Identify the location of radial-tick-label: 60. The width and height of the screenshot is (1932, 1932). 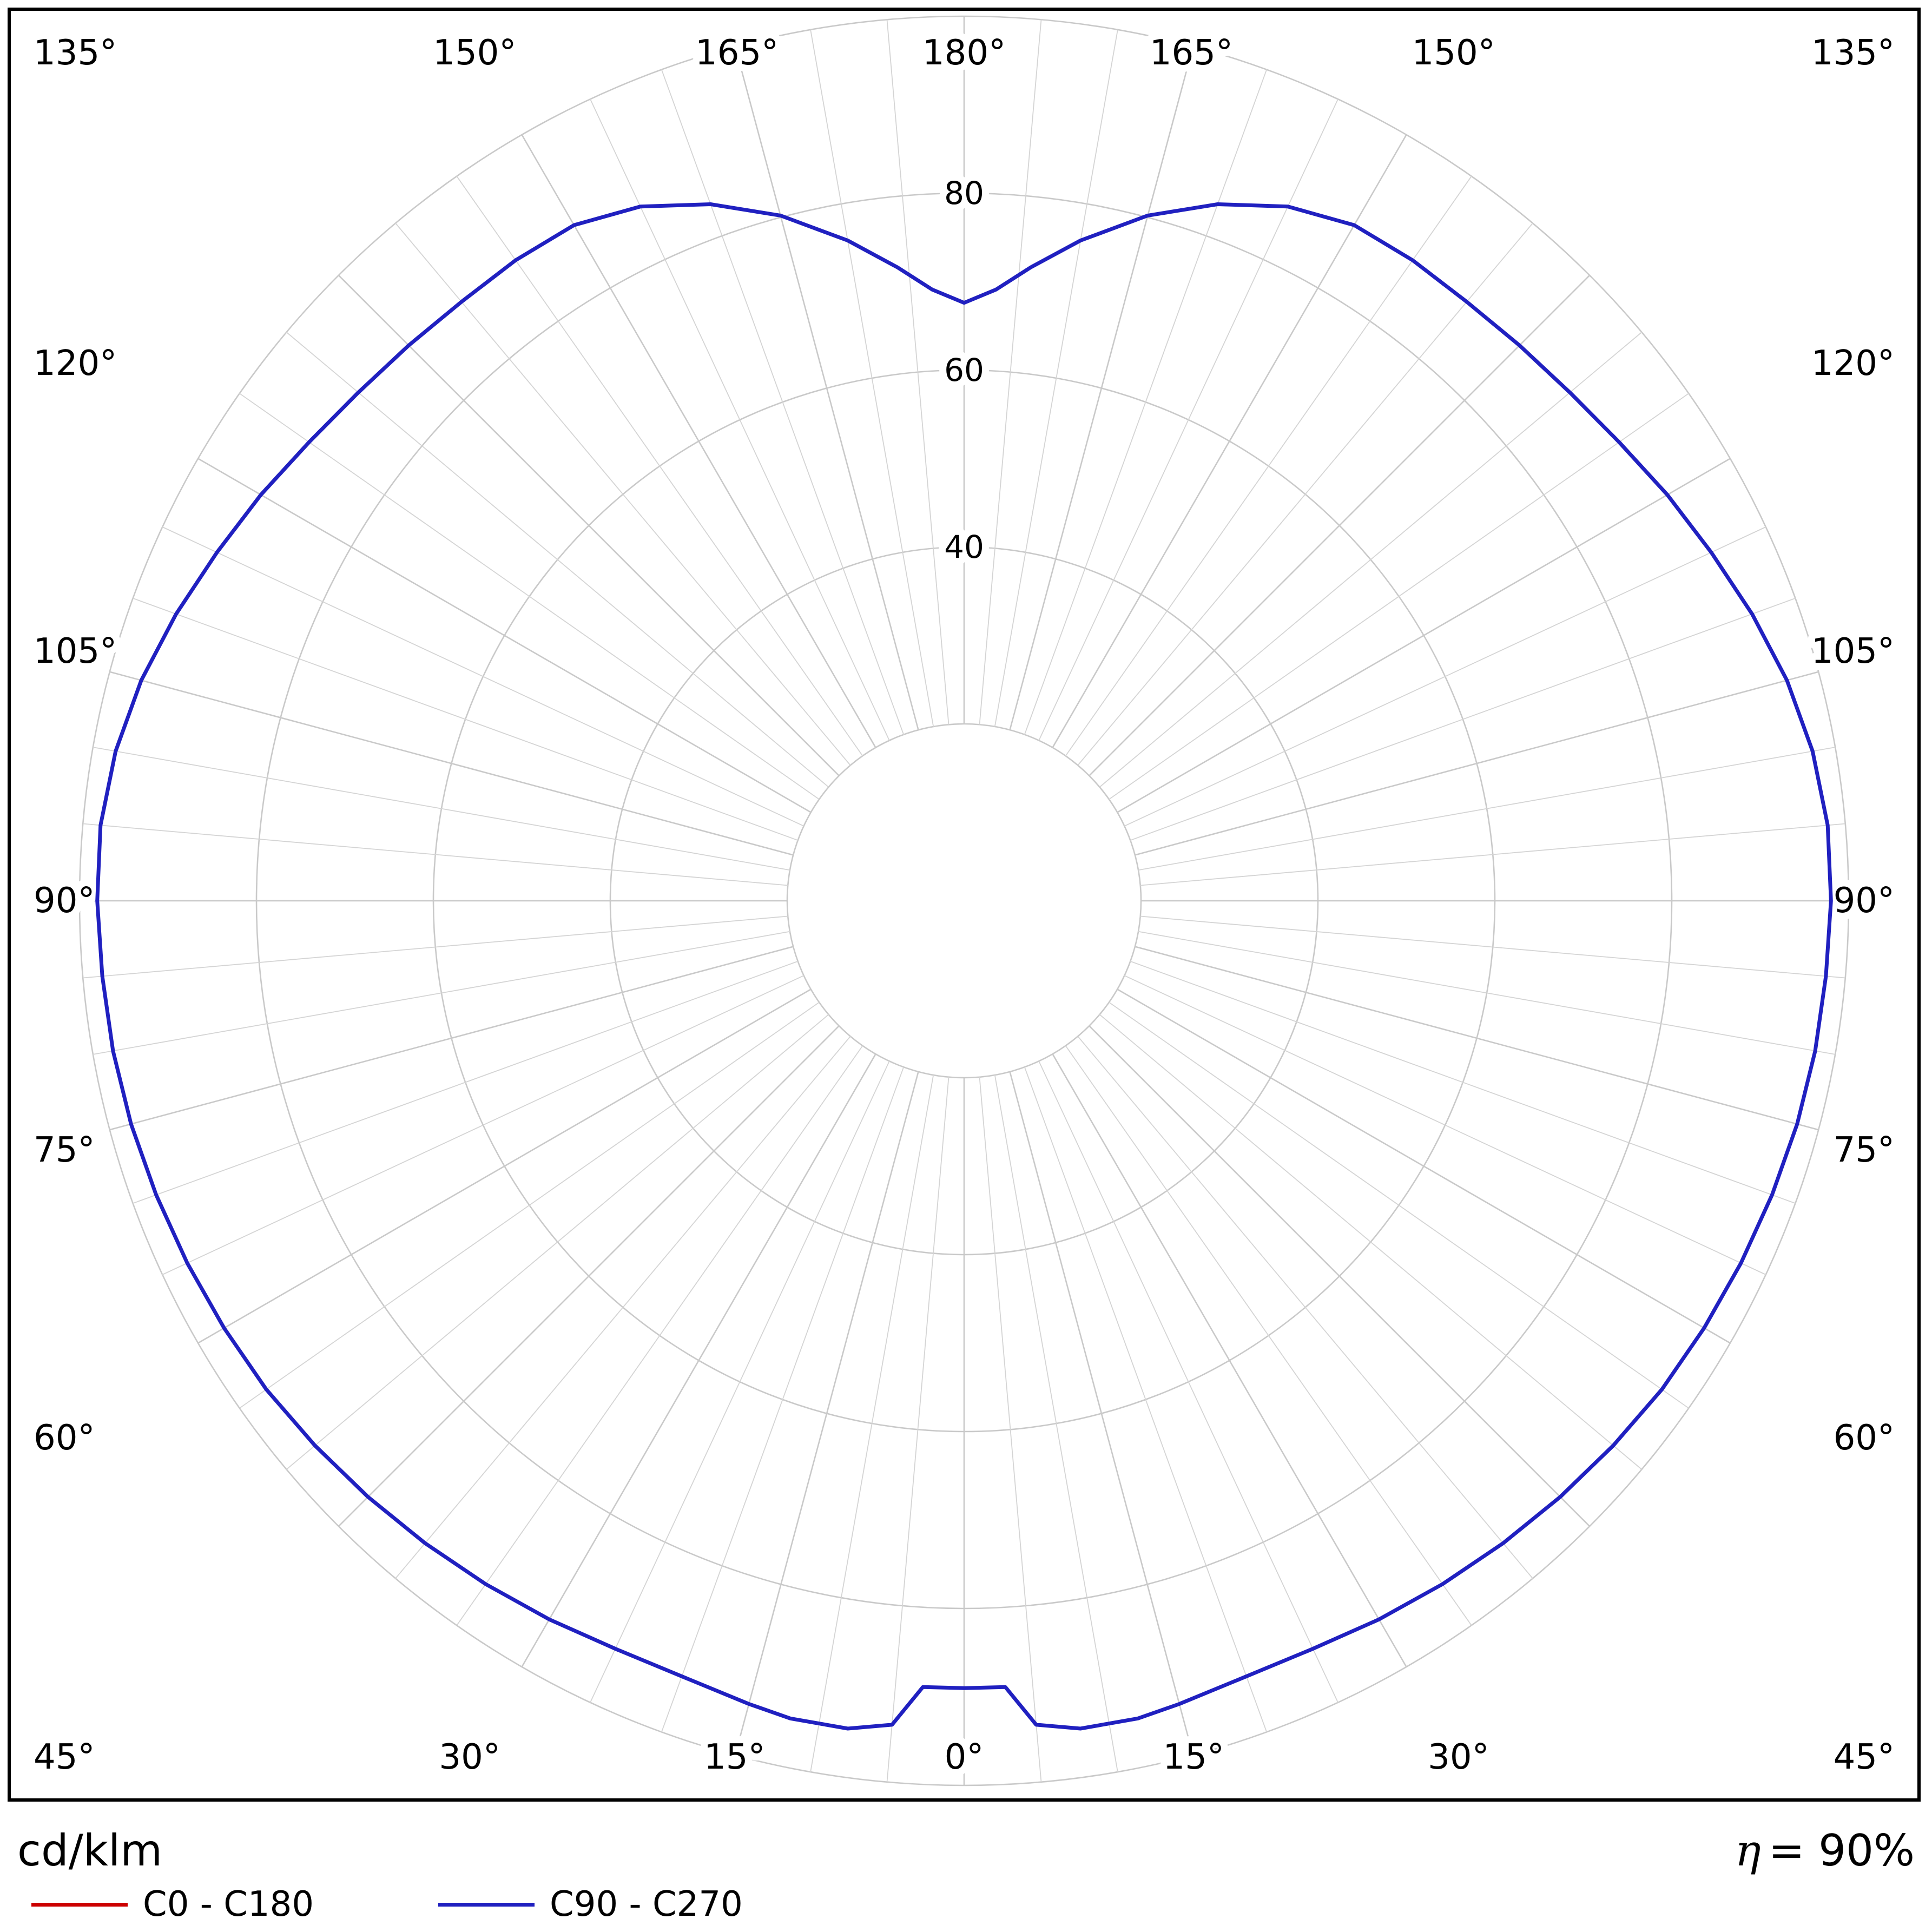
(964, 370).